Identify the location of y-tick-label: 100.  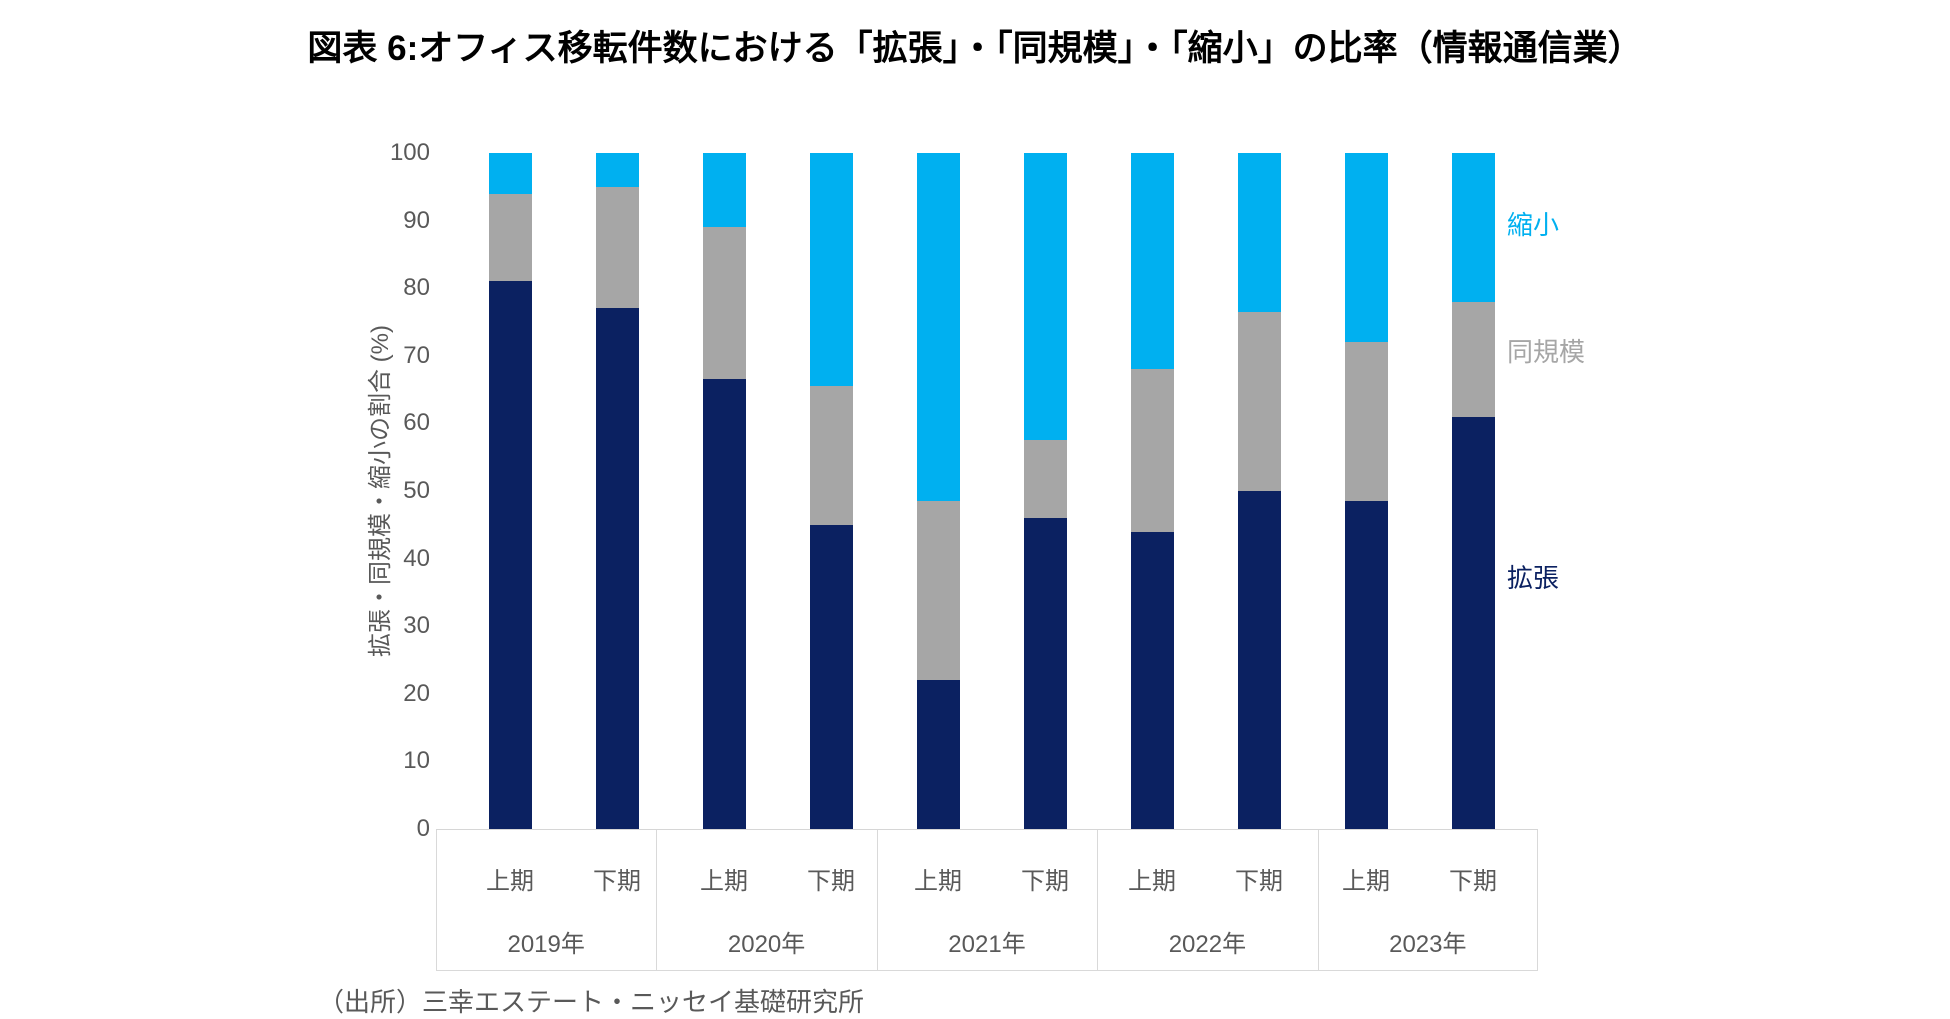
(409, 152).